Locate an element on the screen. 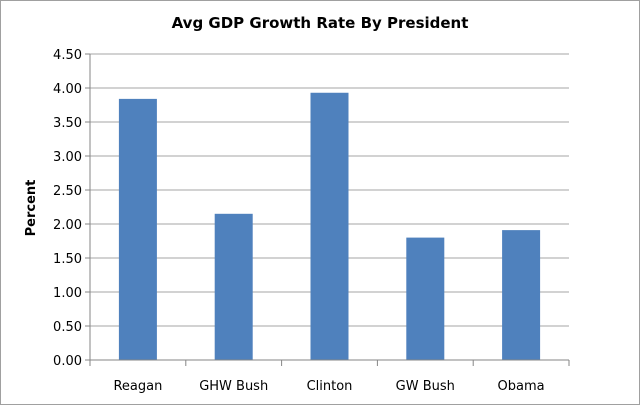 This screenshot has width=640, height=405. y-tick-label: 4.50 is located at coordinates (67, 55).